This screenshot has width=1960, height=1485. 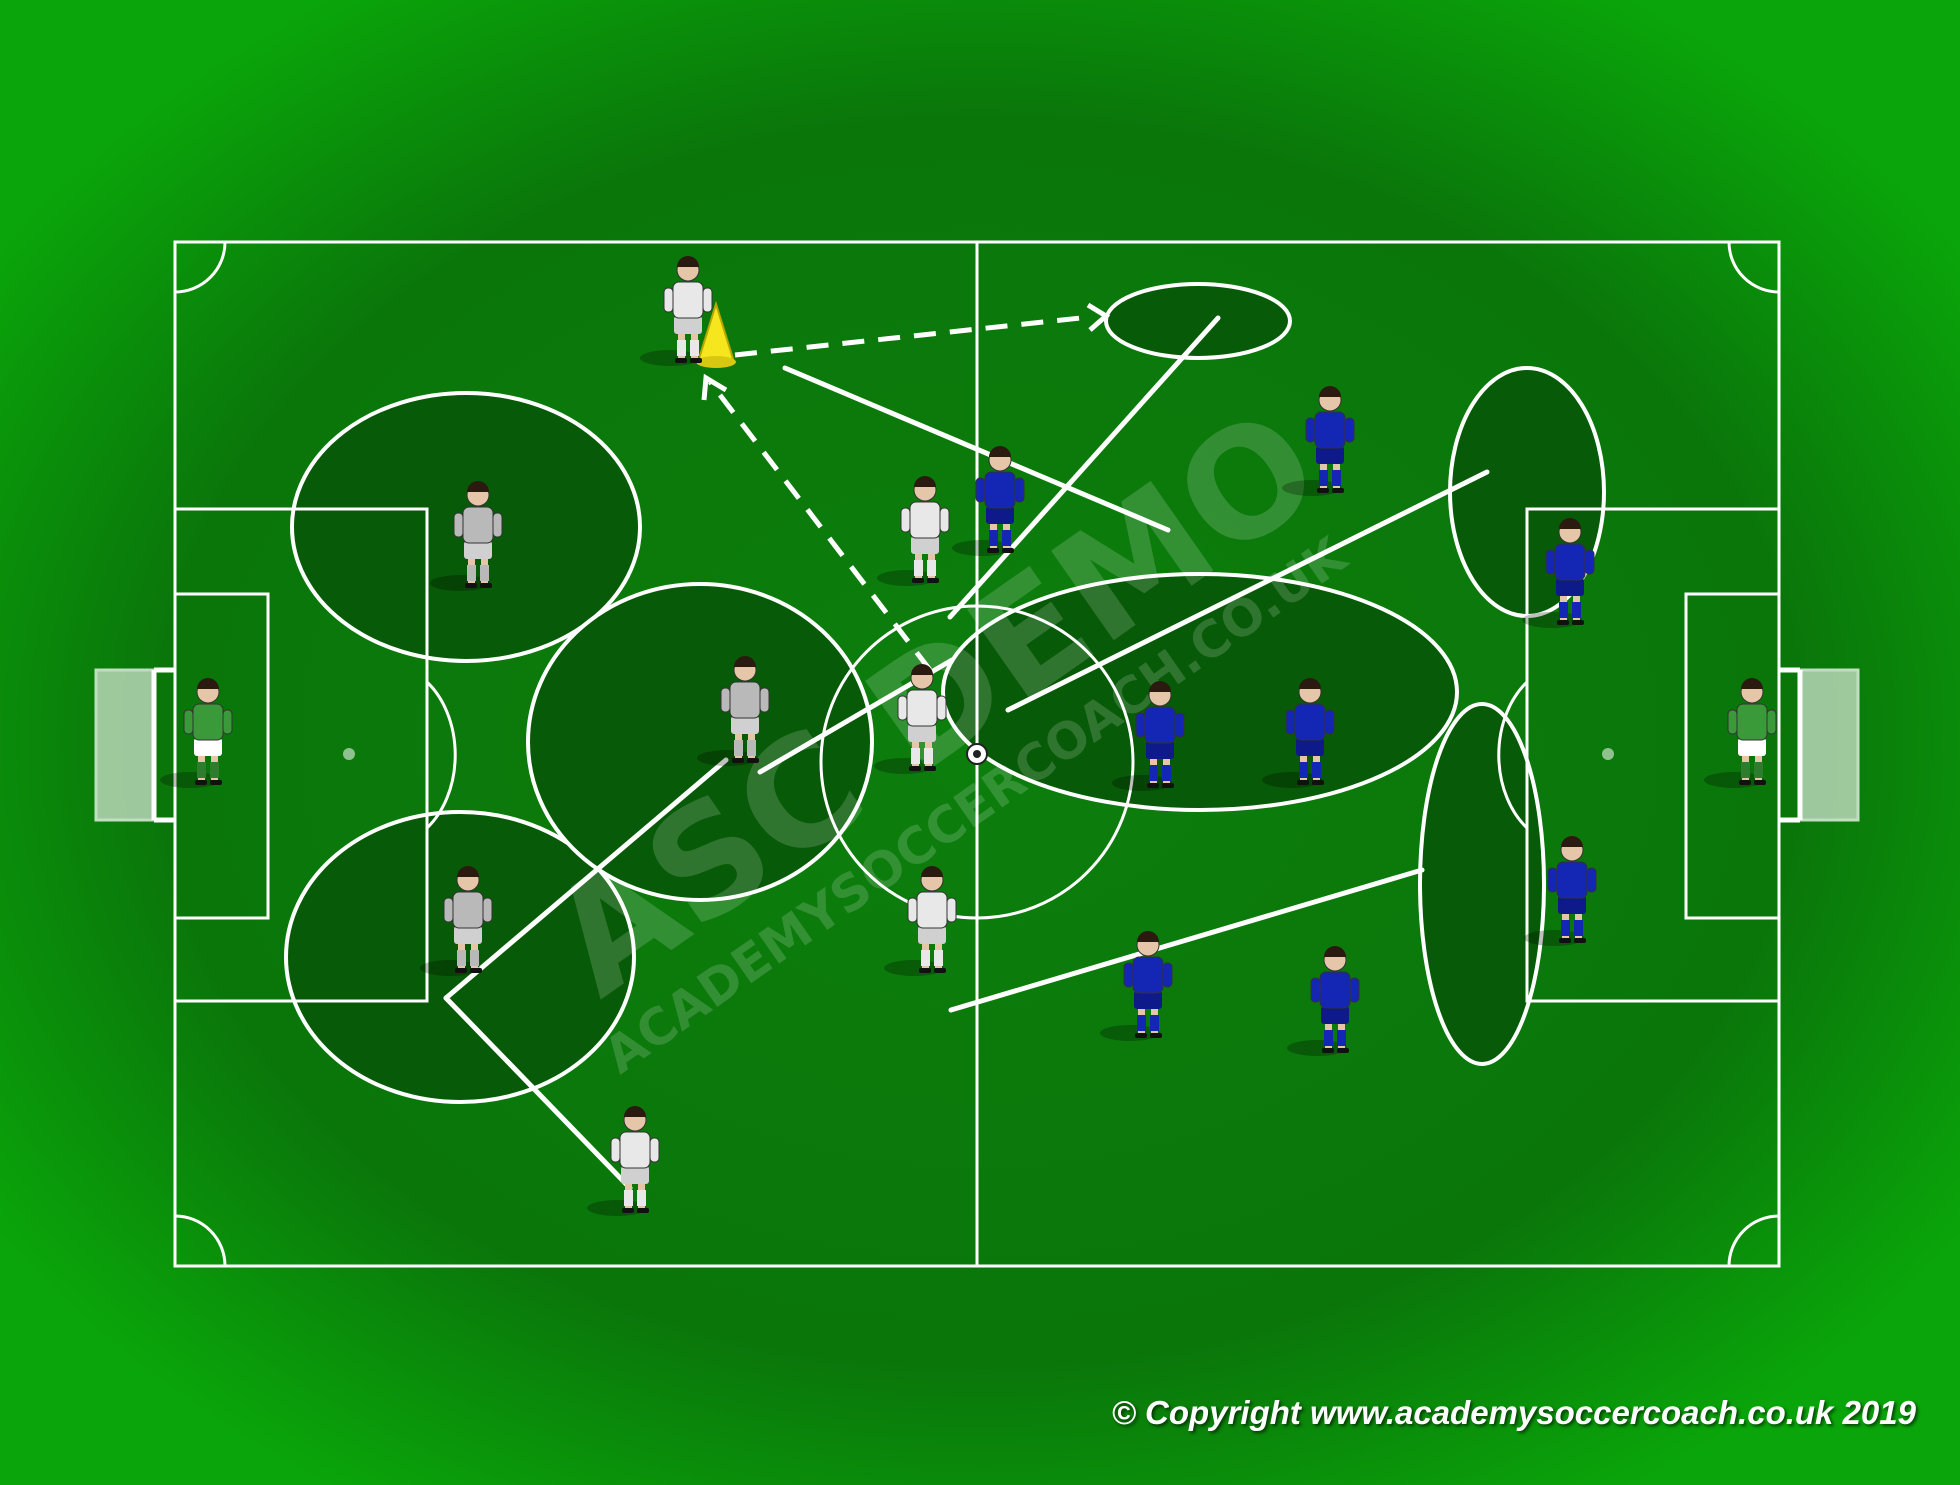 What do you see at coordinates (1200, 692) in the screenshot?
I see `zone-center-right` at bounding box center [1200, 692].